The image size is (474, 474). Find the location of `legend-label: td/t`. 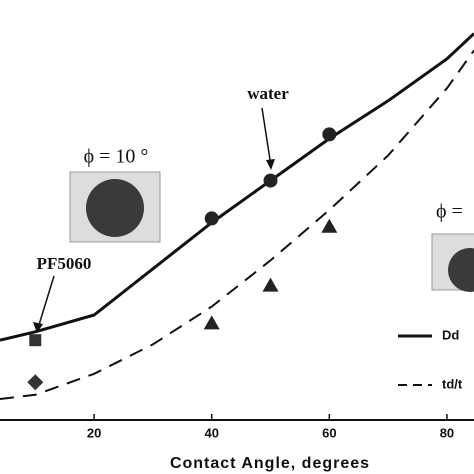

legend-label: td/t is located at coordinates (452, 383).